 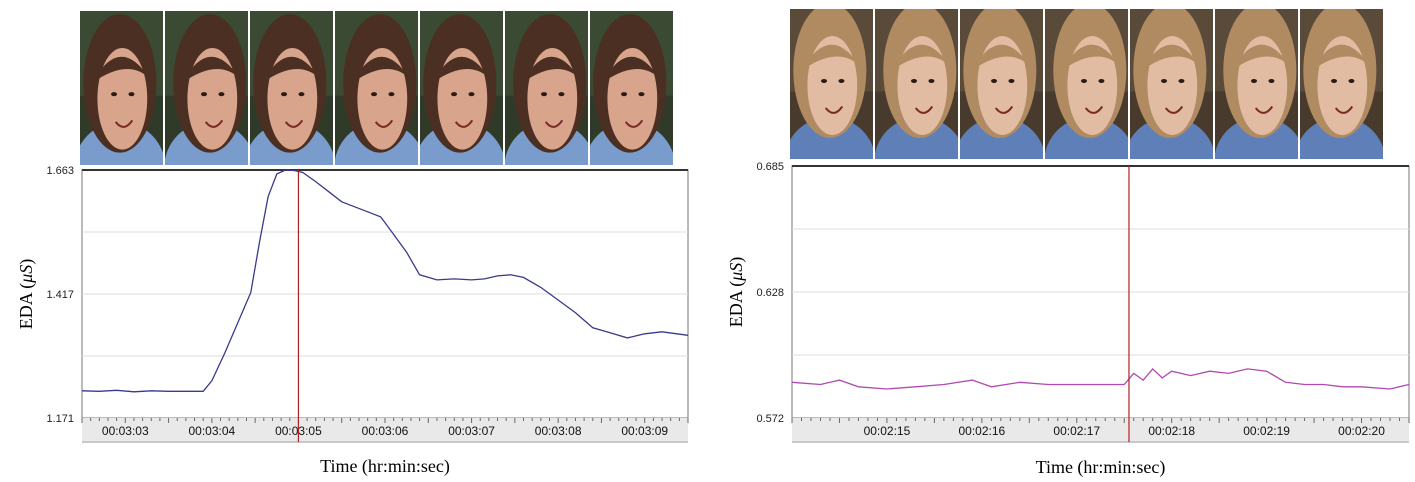 I want to click on x-tick-label: 00:02:18, so click(x=1171, y=431).